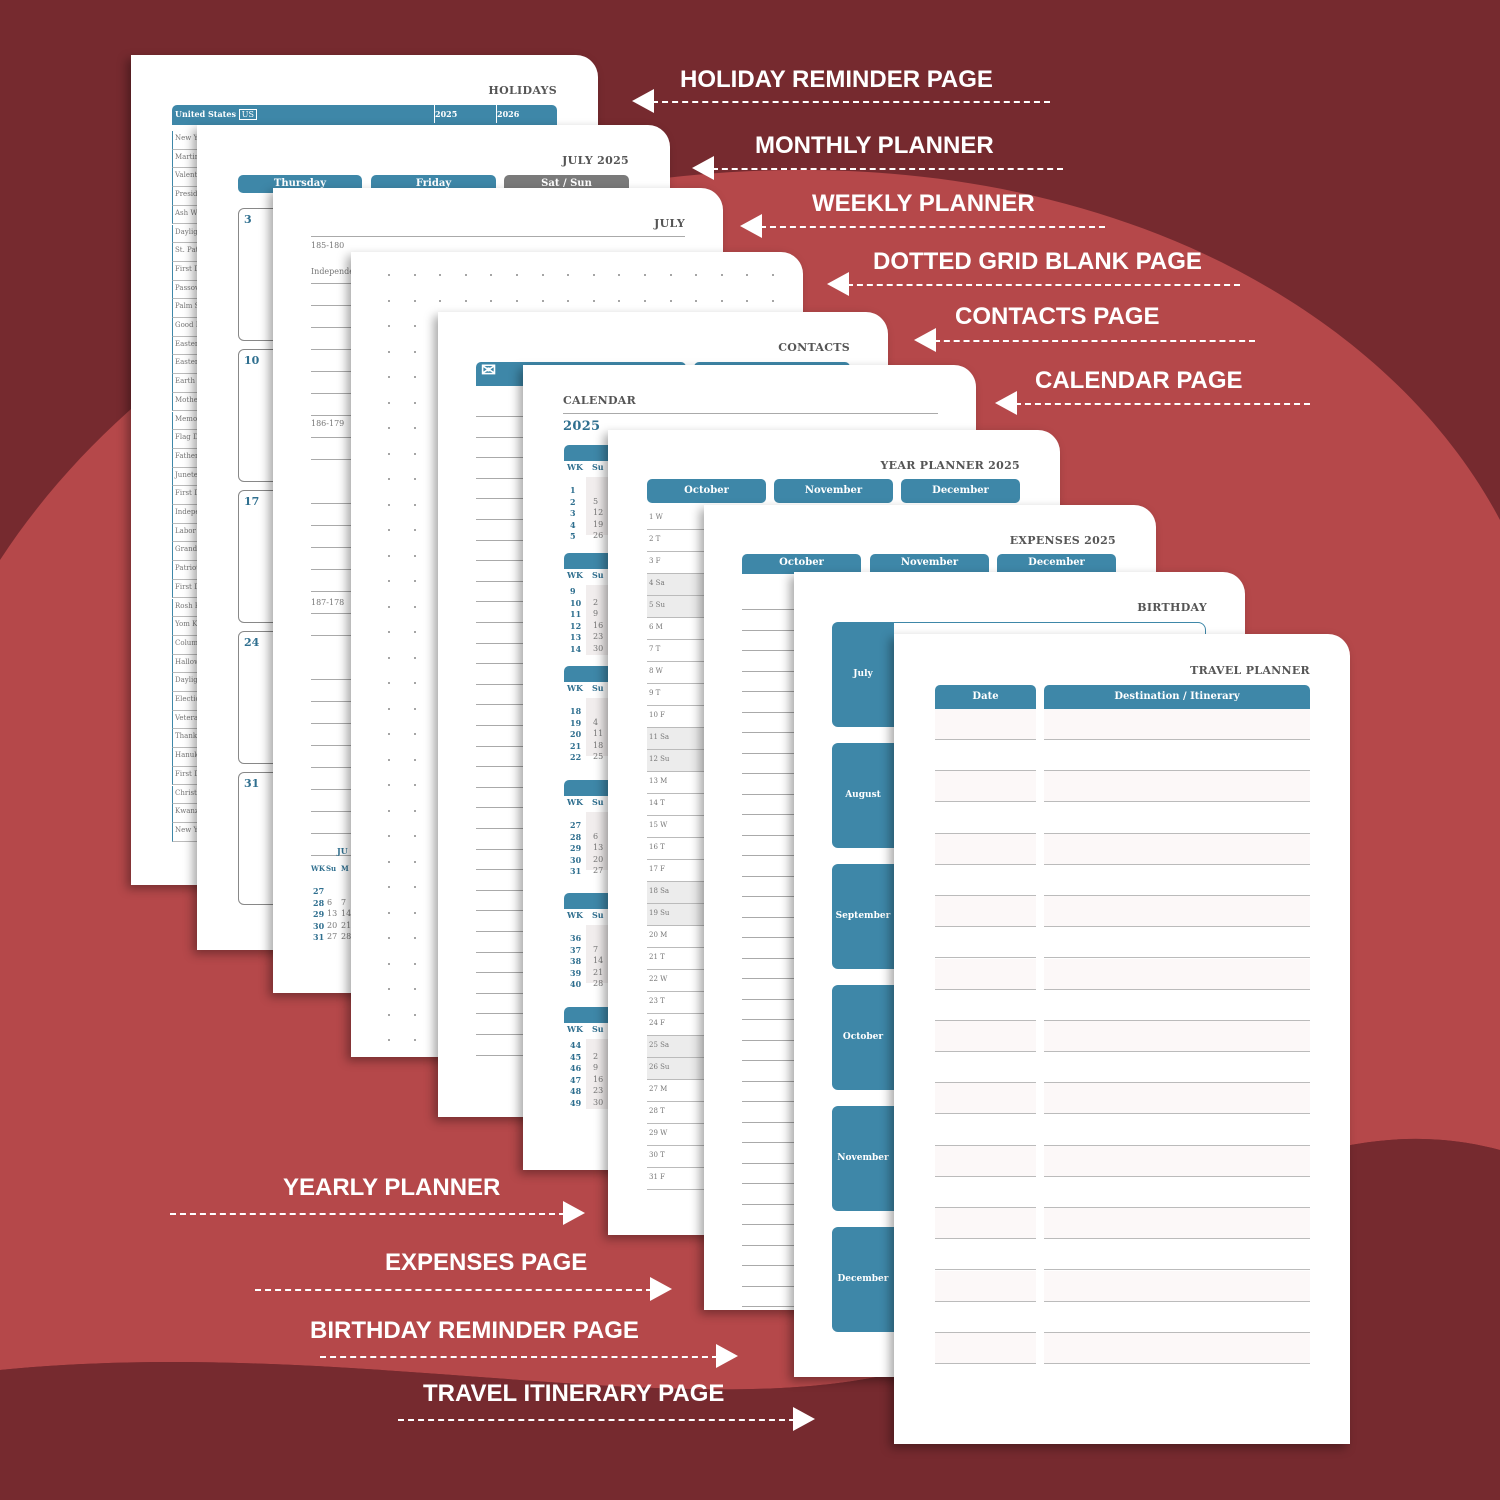  Describe the element at coordinates (598, 859) in the screenshot. I see `sunday-date: 20` at that location.